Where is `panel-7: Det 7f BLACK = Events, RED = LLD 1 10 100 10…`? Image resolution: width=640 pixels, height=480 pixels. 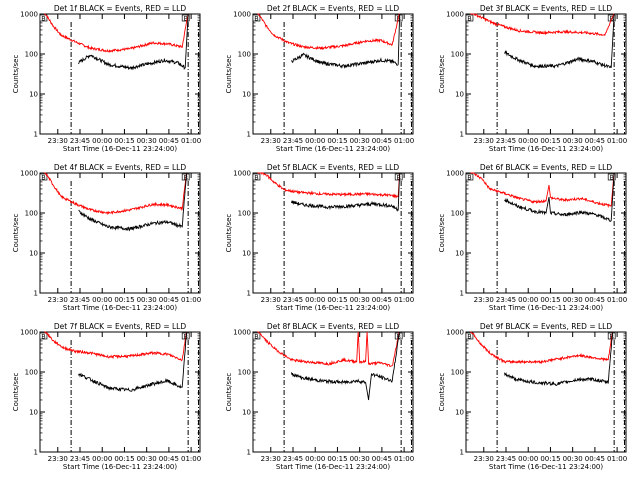
panel-7: Det 7f BLACK = Events, RED = LLD 1 10 100 10… is located at coordinates (106, 396).